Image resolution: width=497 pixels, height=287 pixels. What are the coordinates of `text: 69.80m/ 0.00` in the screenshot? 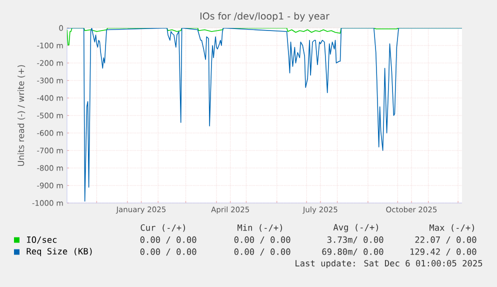 It's located at (353, 252).